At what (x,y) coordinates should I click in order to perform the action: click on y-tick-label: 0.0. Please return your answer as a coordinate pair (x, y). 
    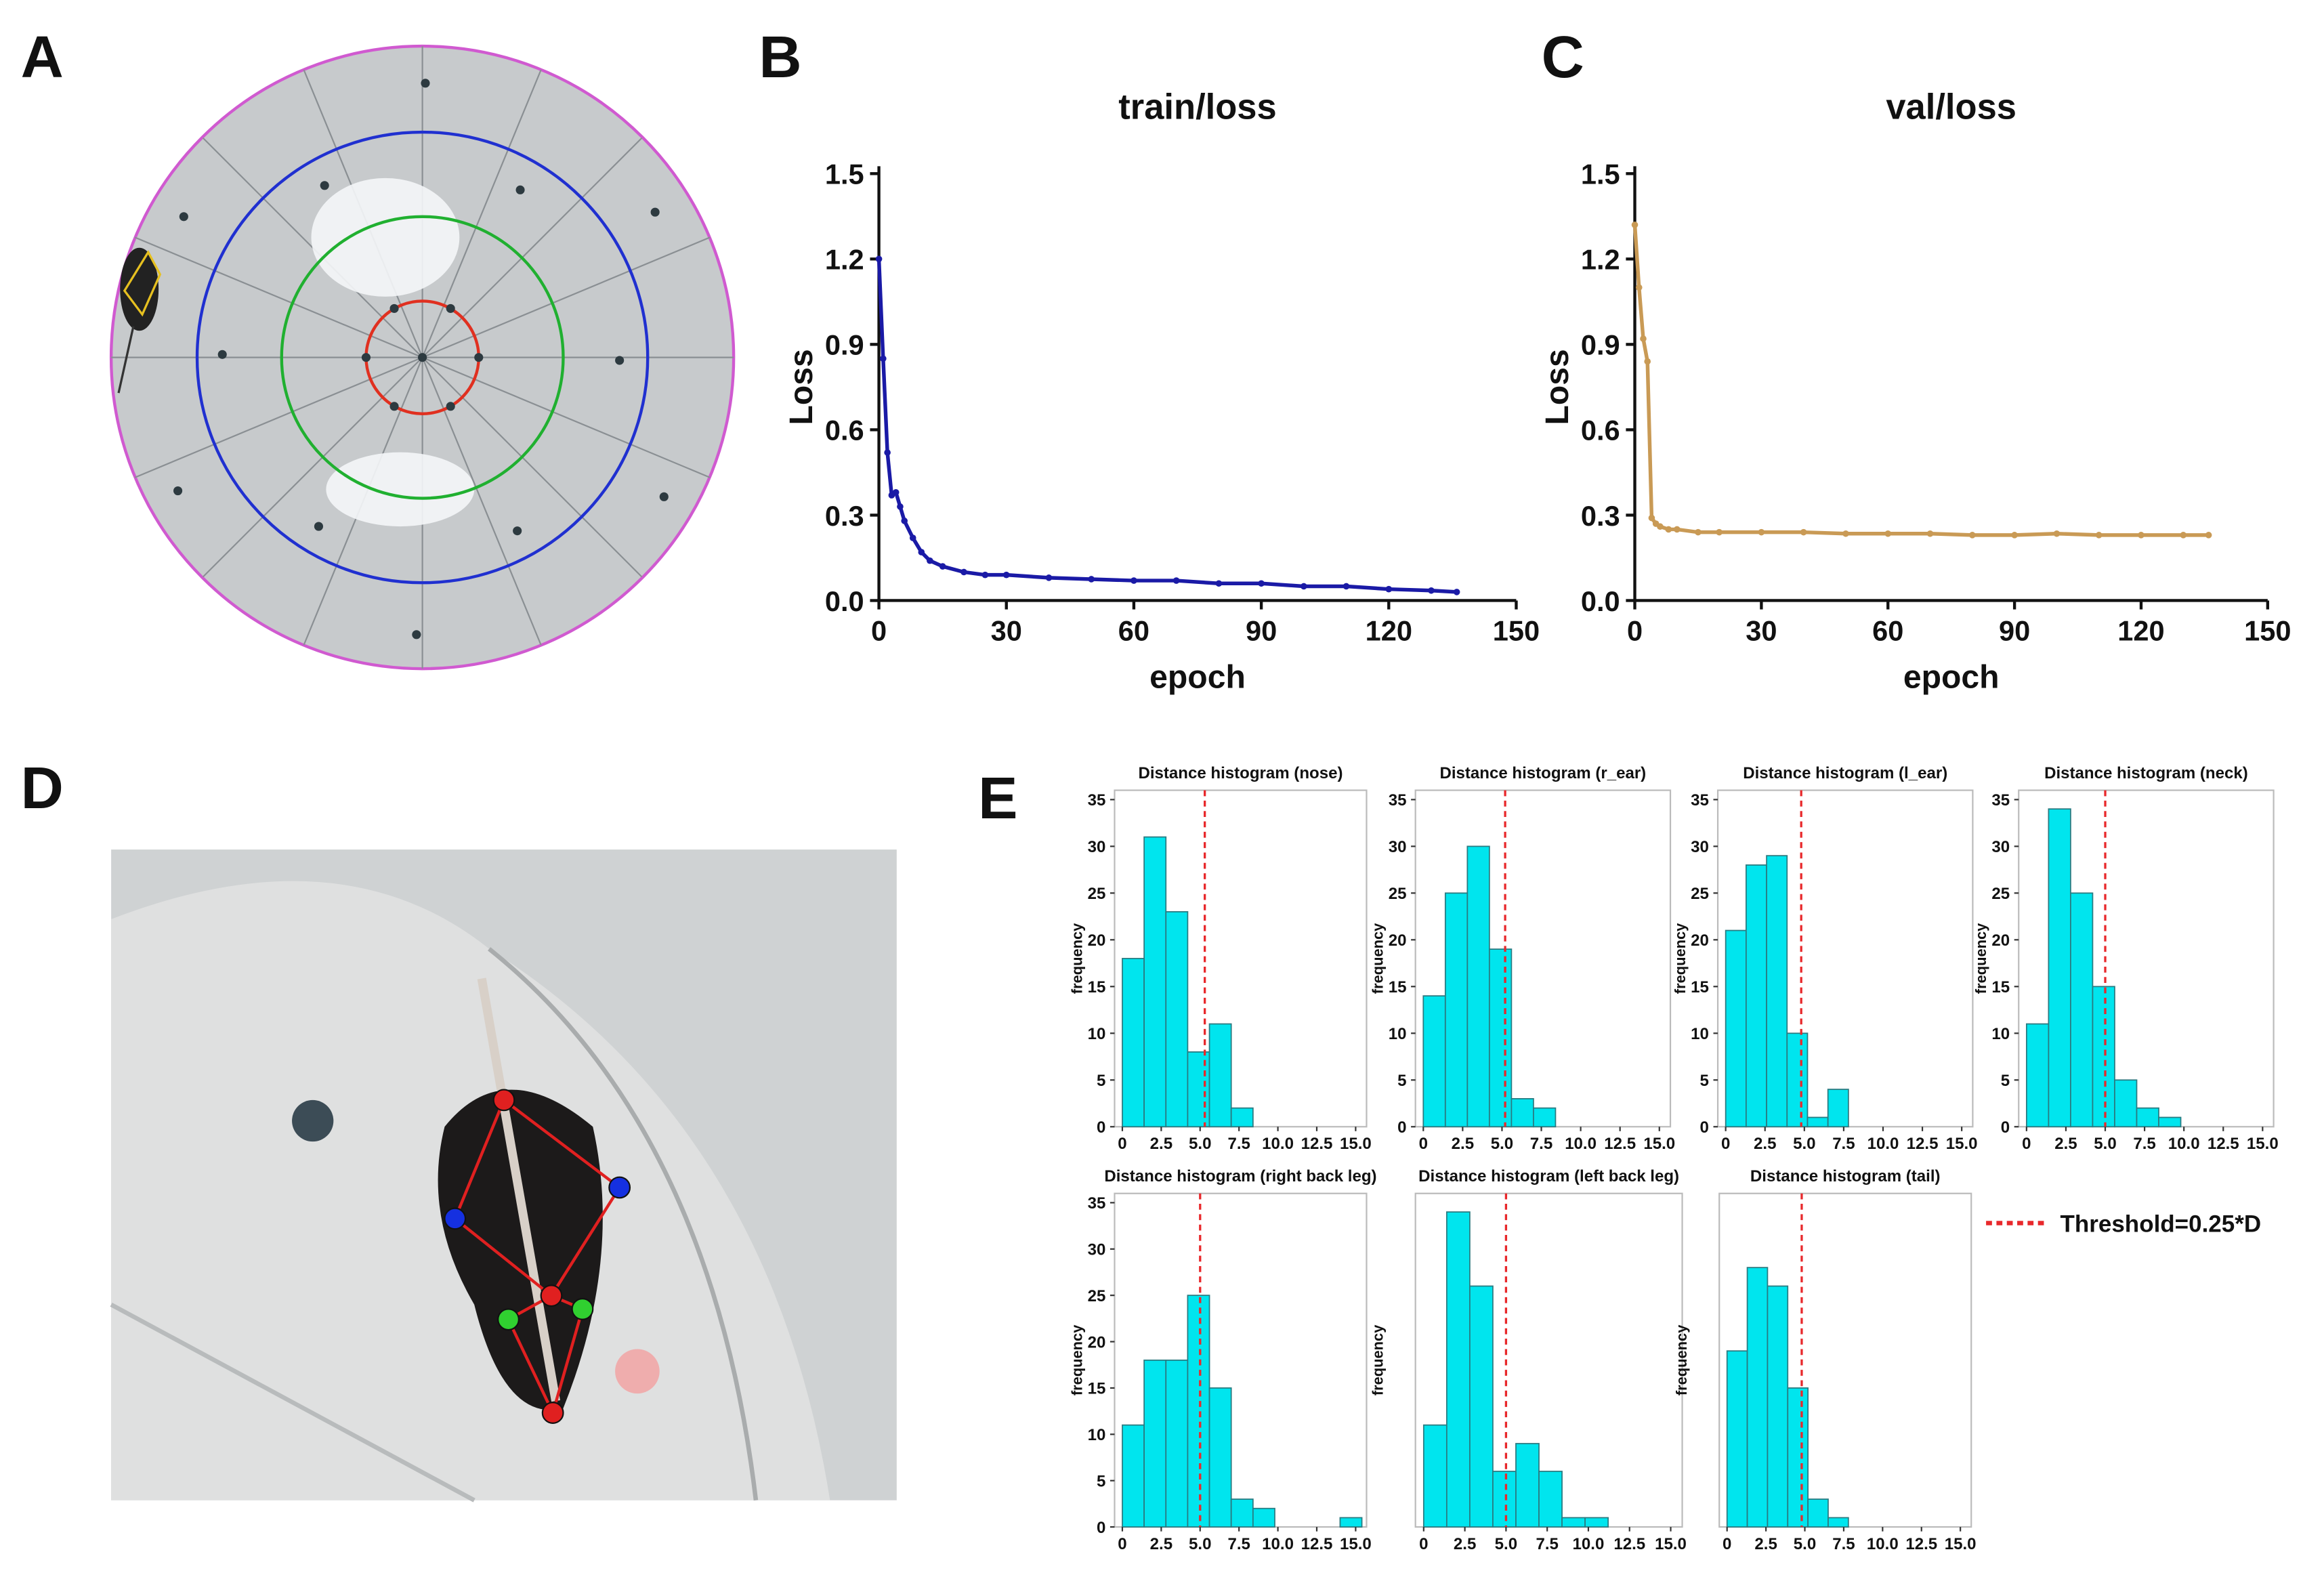
    Looking at the image, I should click on (845, 601).